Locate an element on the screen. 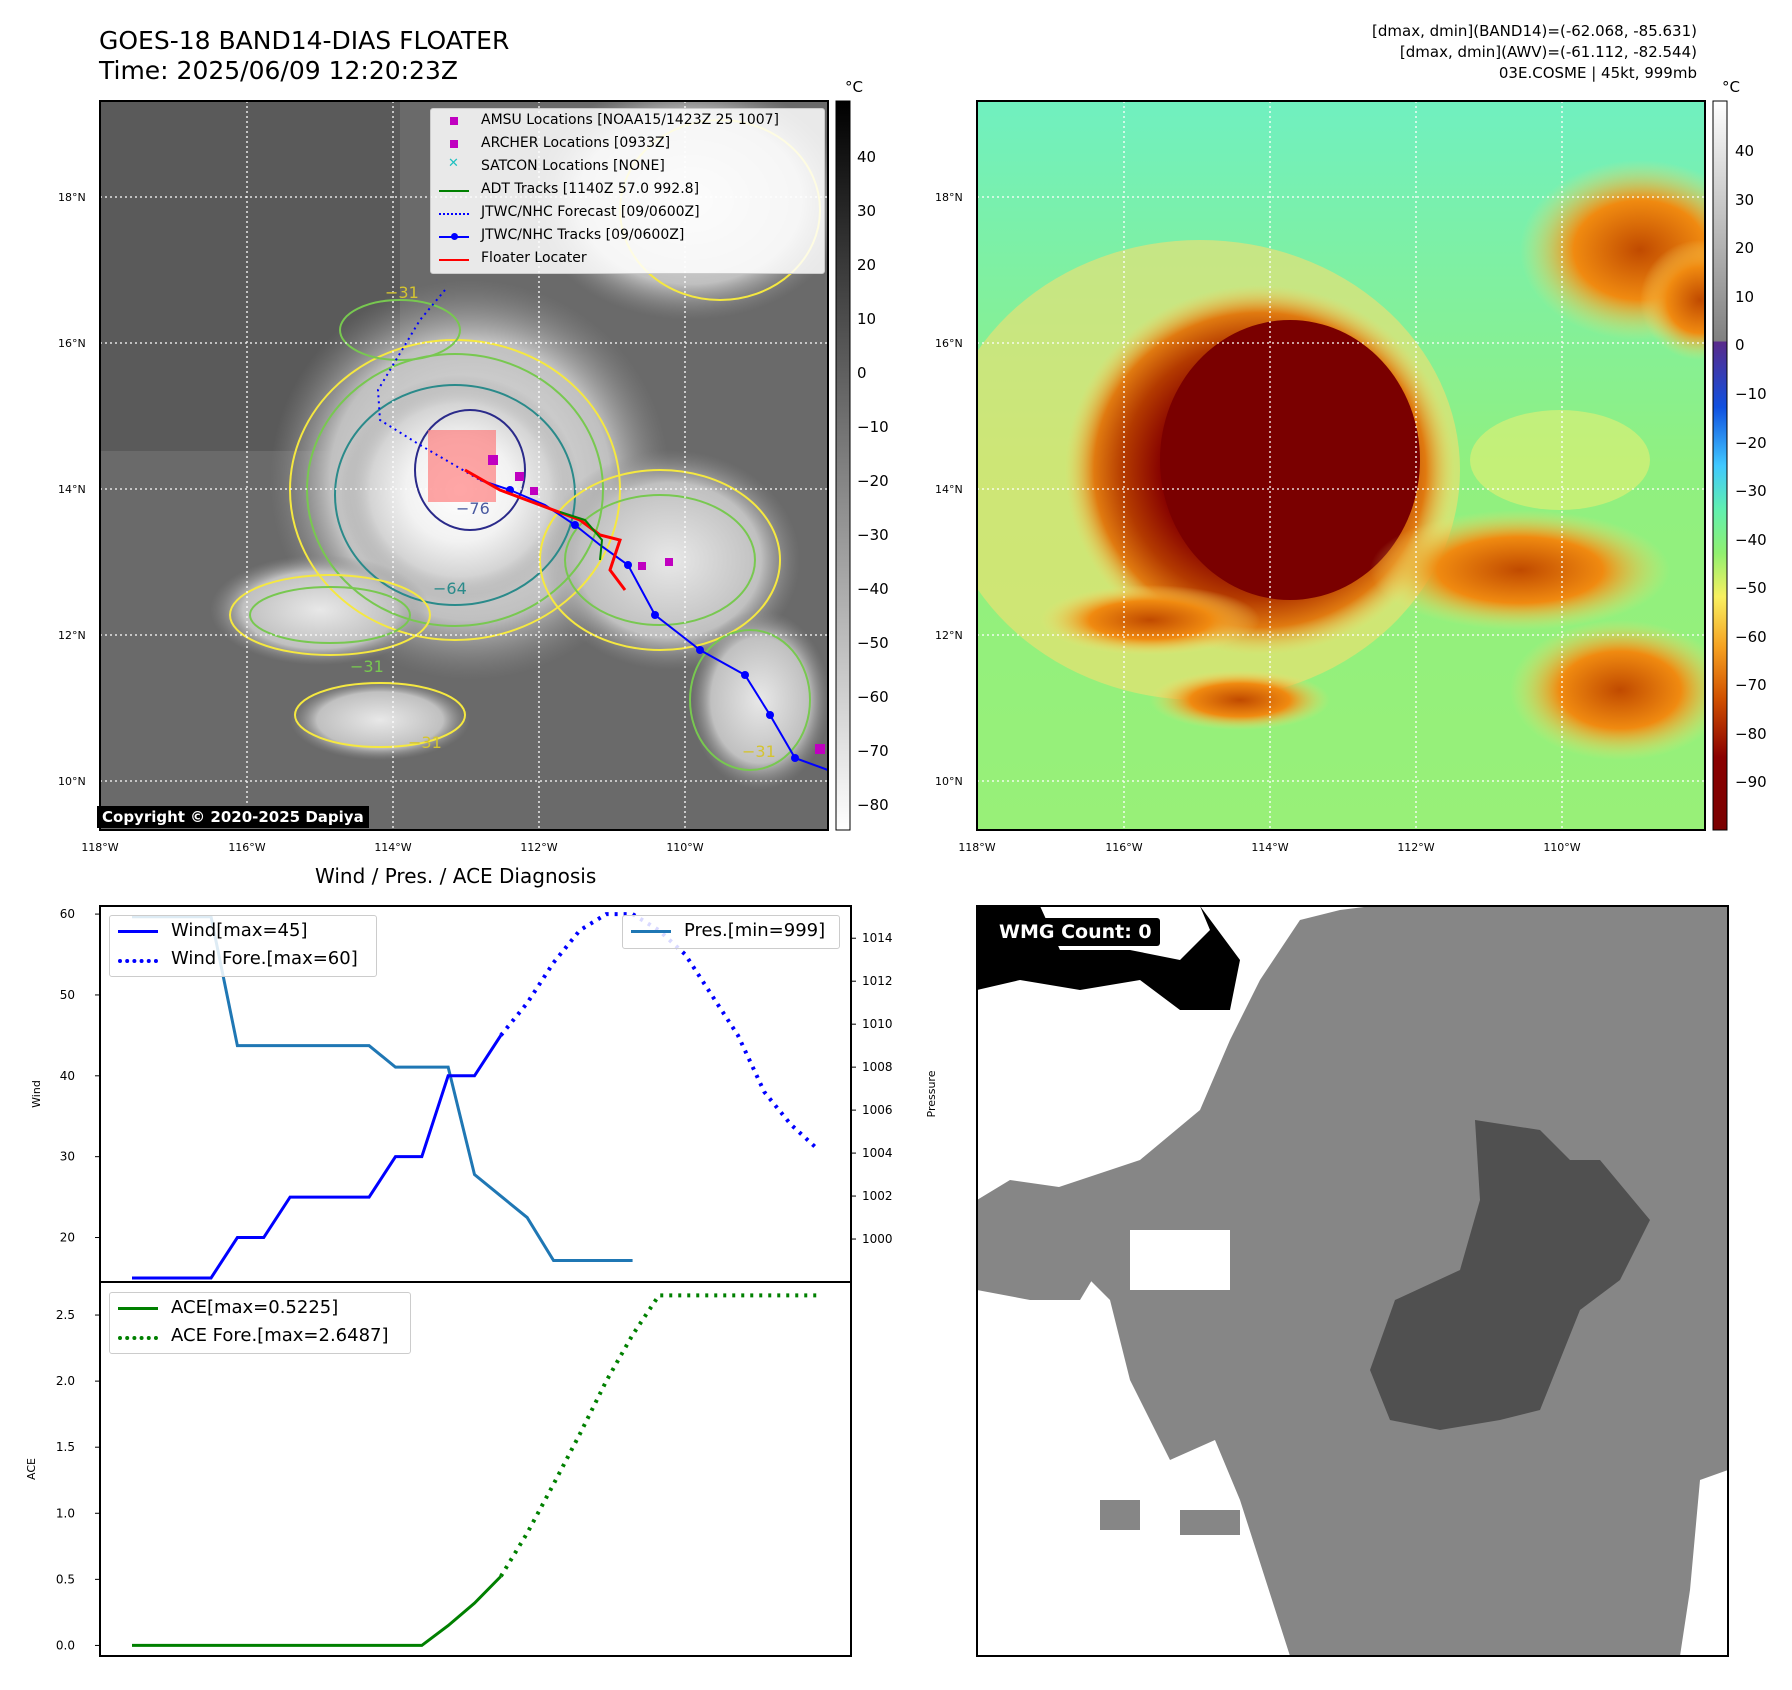  awv-range: [dmax, dmin](AWV)=(-61.112, -82.544) is located at coordinates (1548, 52).